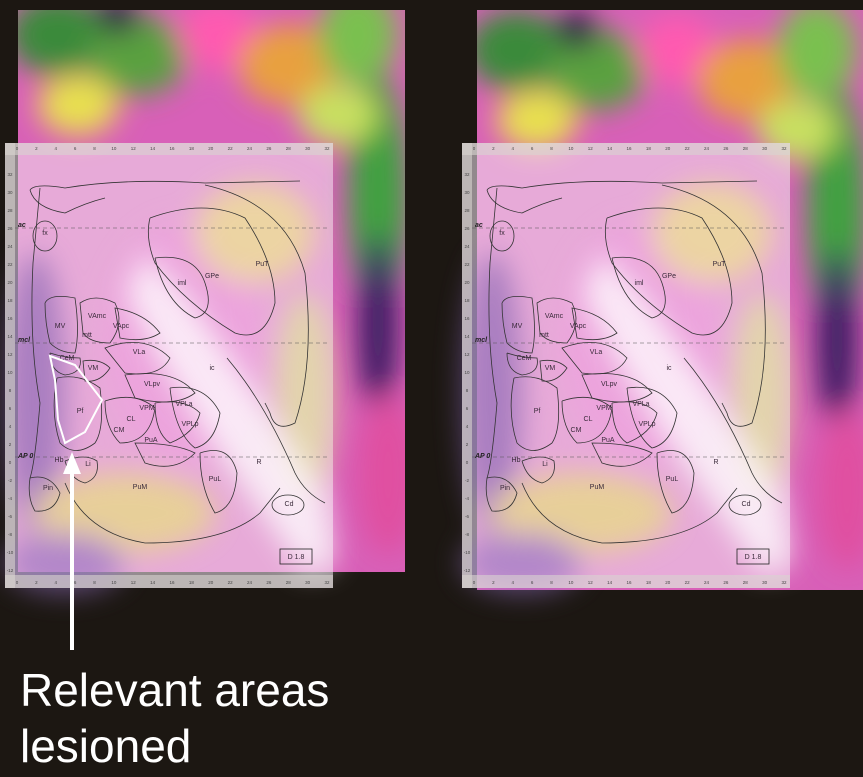 The image size is (863, 777). Describe the element at coordinates (131, 419) in the screenshot. I see `region-label: CL` at that location.